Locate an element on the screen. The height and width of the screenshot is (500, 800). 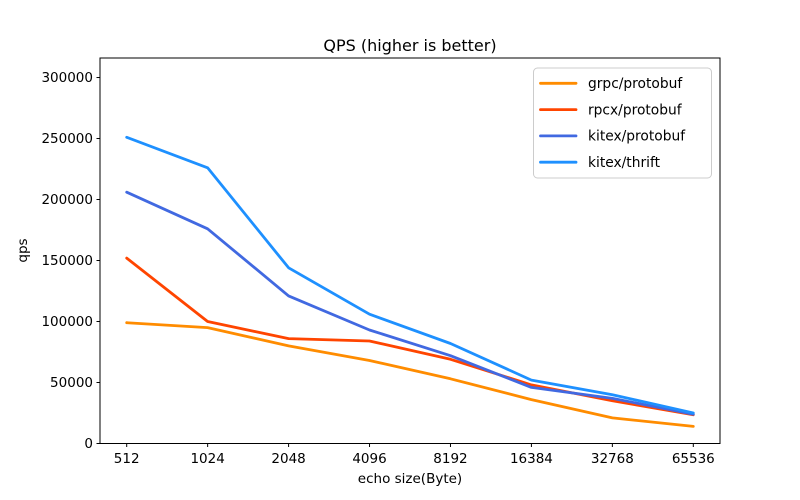
y-tick-label: 100000 is located at coordinates (67, 322).